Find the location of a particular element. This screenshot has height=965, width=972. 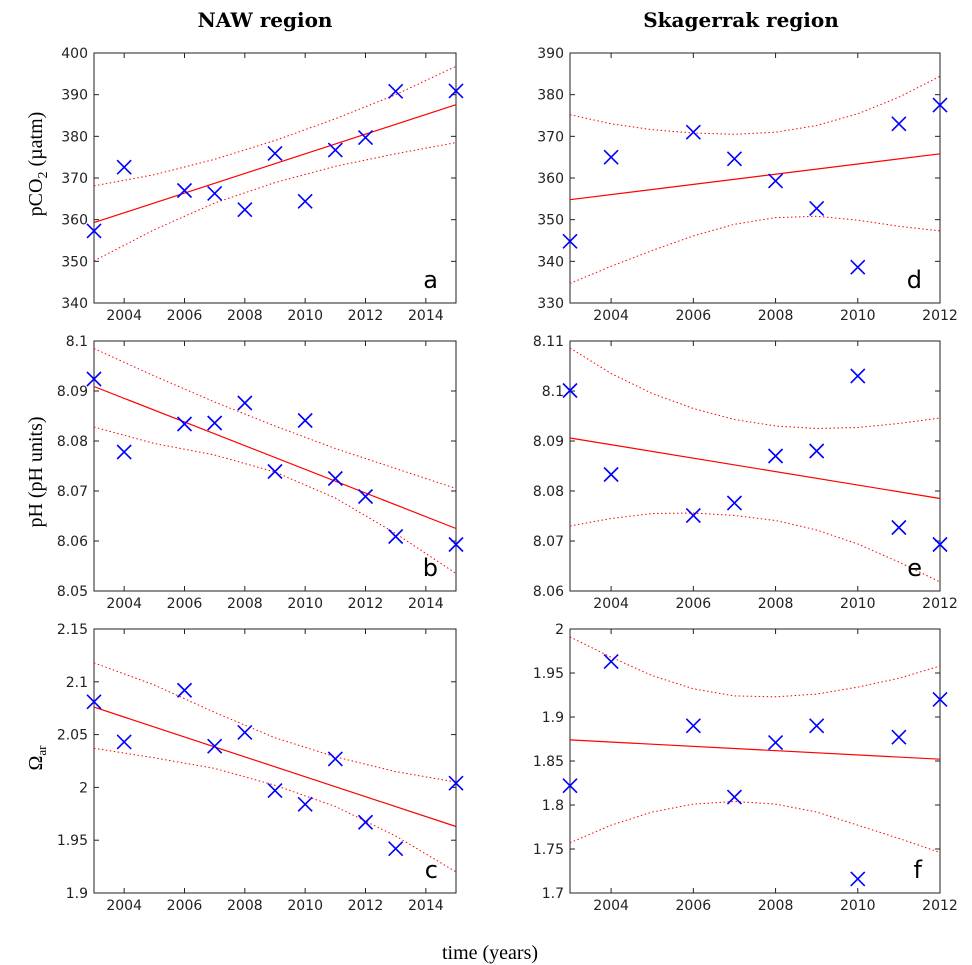

axes-box-e is located at coordinates (755, 466).